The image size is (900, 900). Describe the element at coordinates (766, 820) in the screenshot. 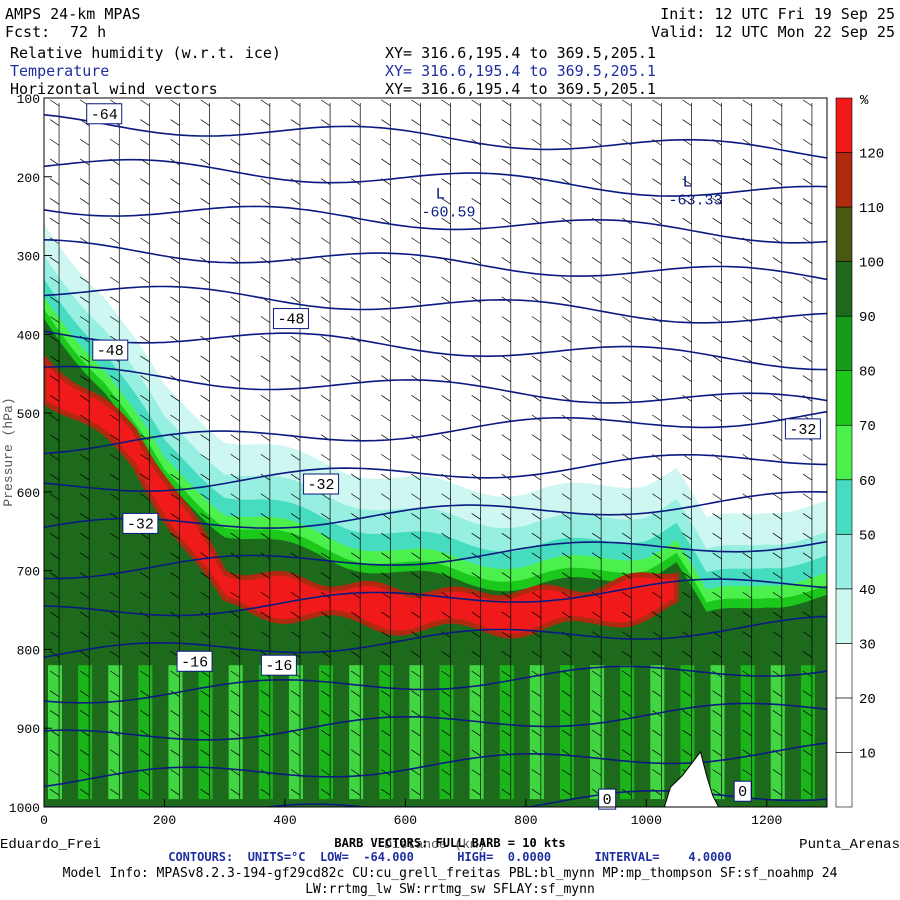

I see `x-tick-label: 1200` at that location.